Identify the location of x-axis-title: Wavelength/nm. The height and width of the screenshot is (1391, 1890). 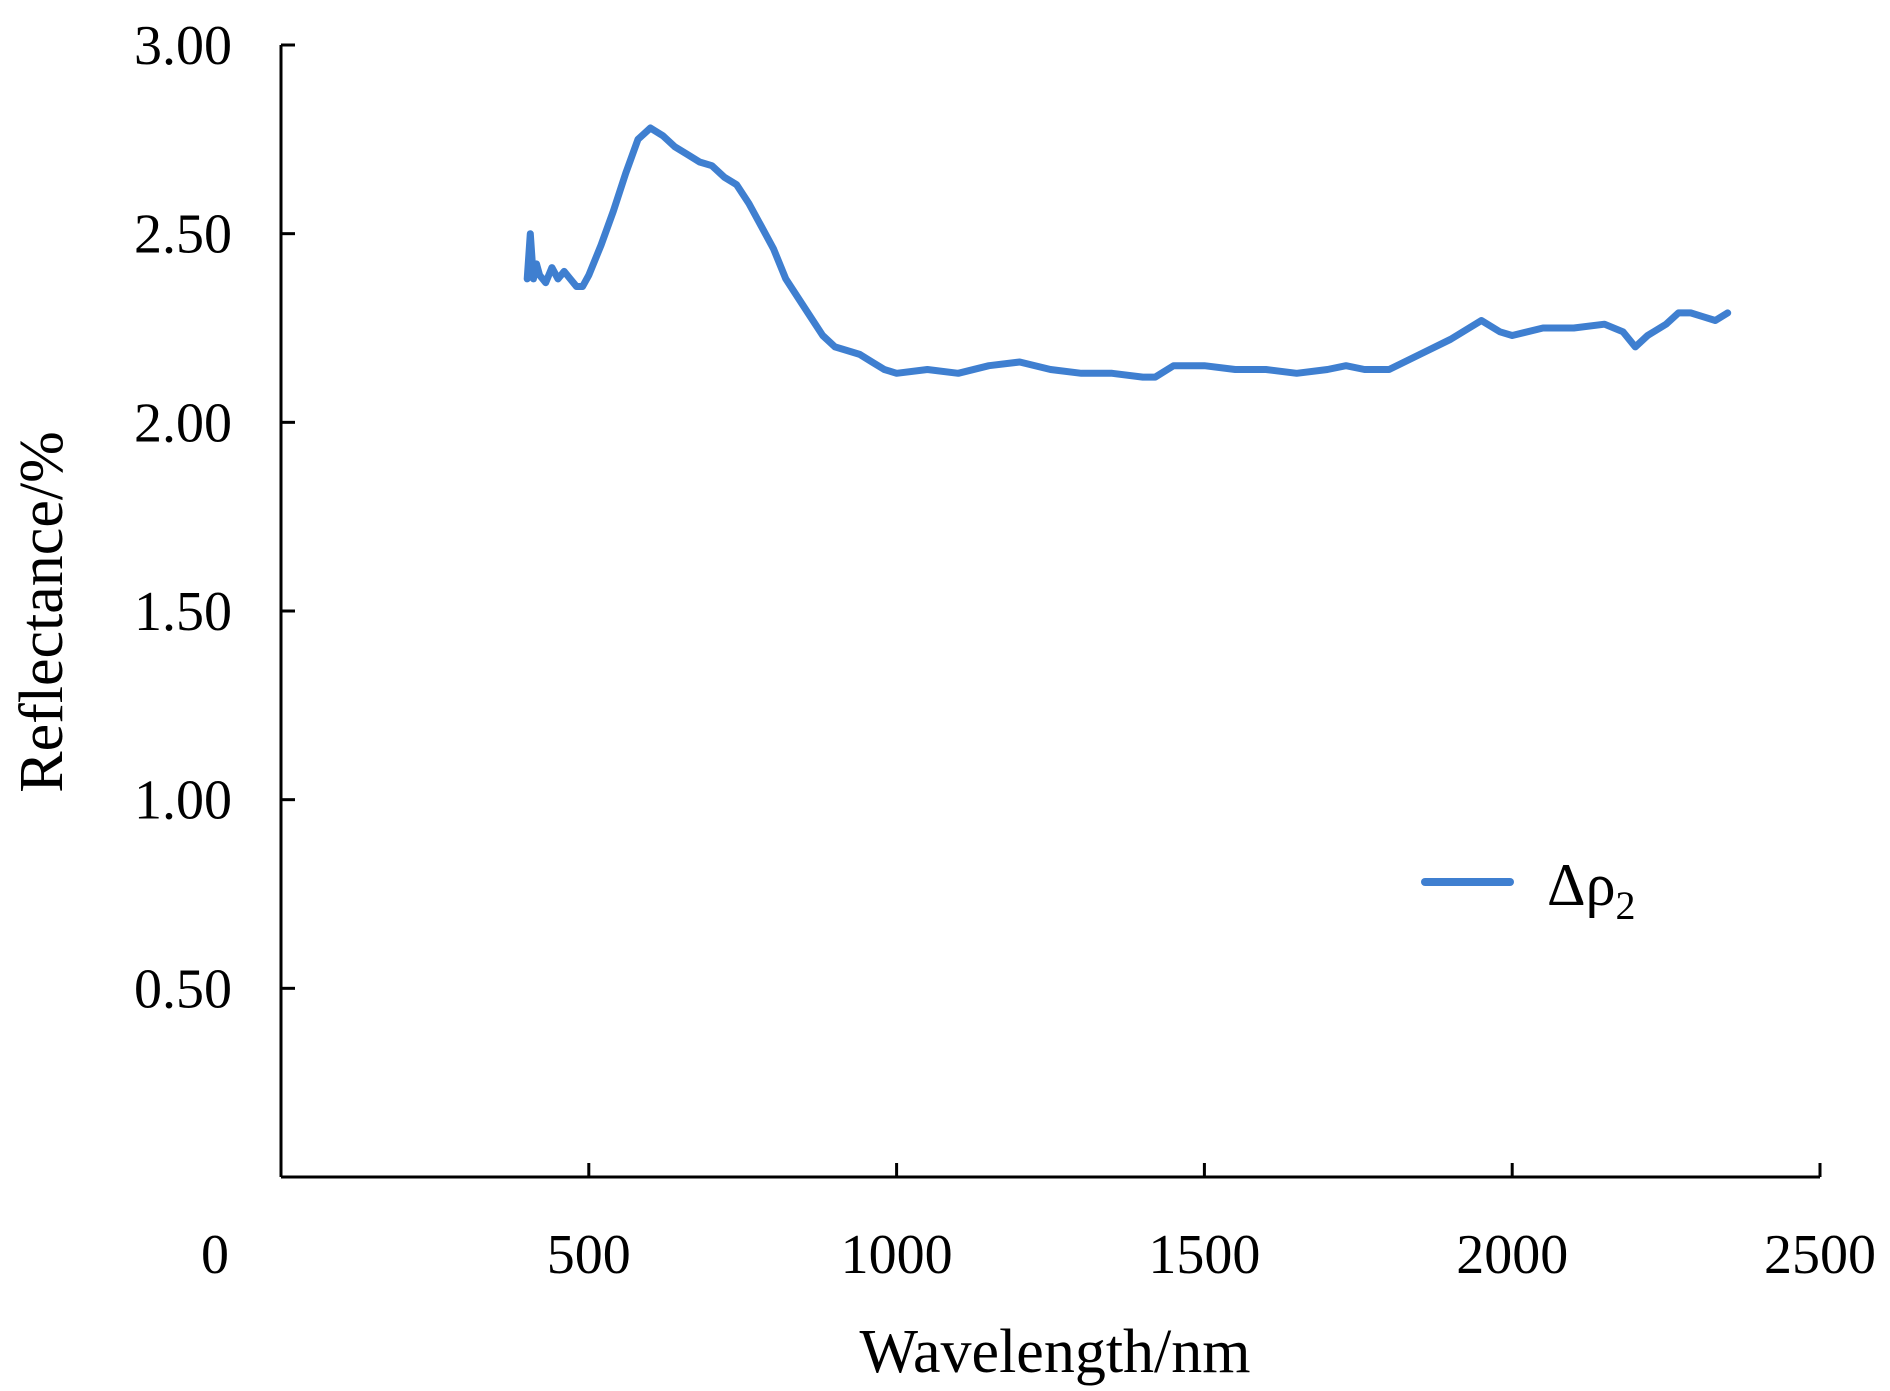
(1054, 1352).